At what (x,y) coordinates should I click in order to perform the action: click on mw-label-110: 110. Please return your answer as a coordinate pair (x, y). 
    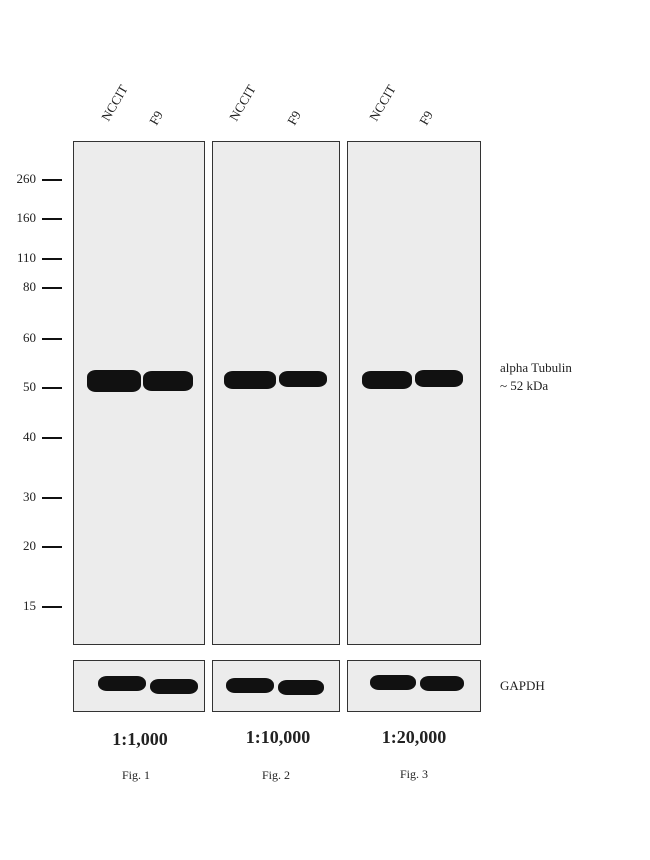
    Looking at the image, I should click on (26, 257).